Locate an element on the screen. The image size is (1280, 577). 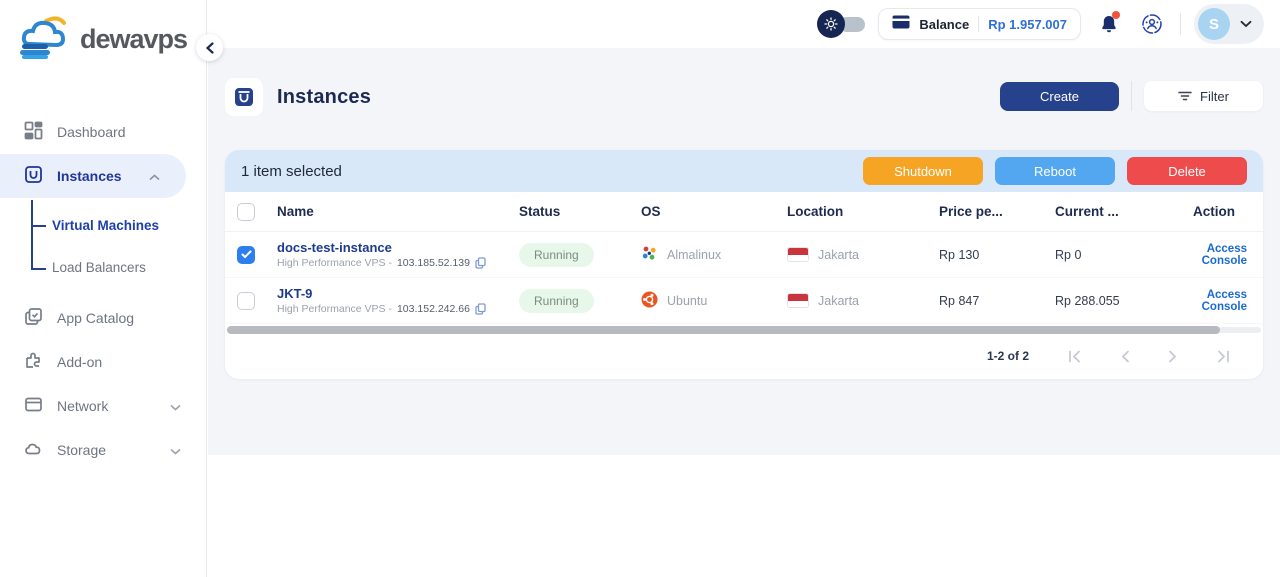
first-page-icon is located at coordinates (1074, 356).